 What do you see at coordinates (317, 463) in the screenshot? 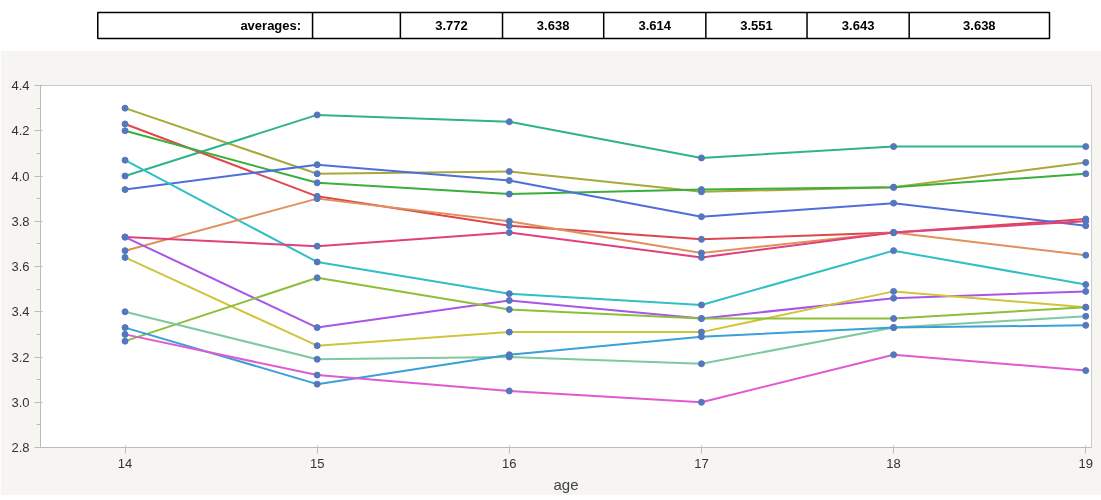
I see `x-tick-label: 15` at bounding box center [317, 463].